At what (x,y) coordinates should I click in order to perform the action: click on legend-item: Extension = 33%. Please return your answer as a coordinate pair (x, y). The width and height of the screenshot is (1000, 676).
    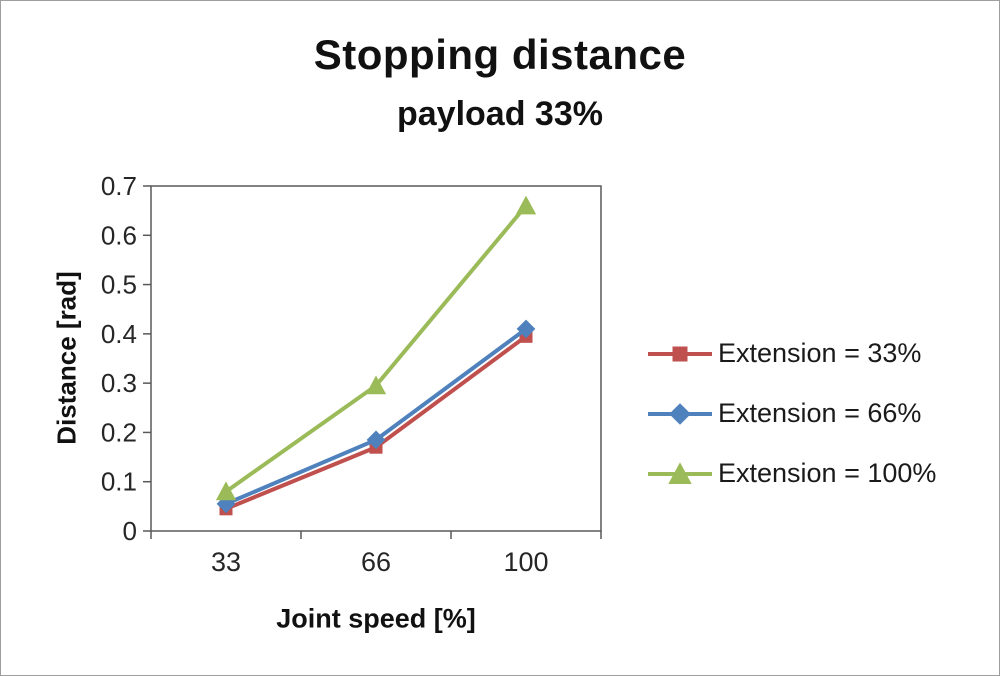
    Looking at the image, I should click on (791, 353).